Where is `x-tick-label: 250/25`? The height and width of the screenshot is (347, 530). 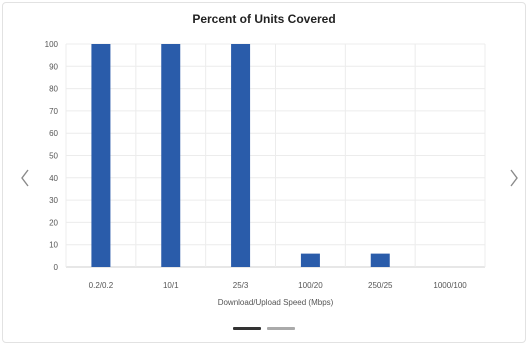 x-tick-label: 250/25 is located at coordinates (380, 285).